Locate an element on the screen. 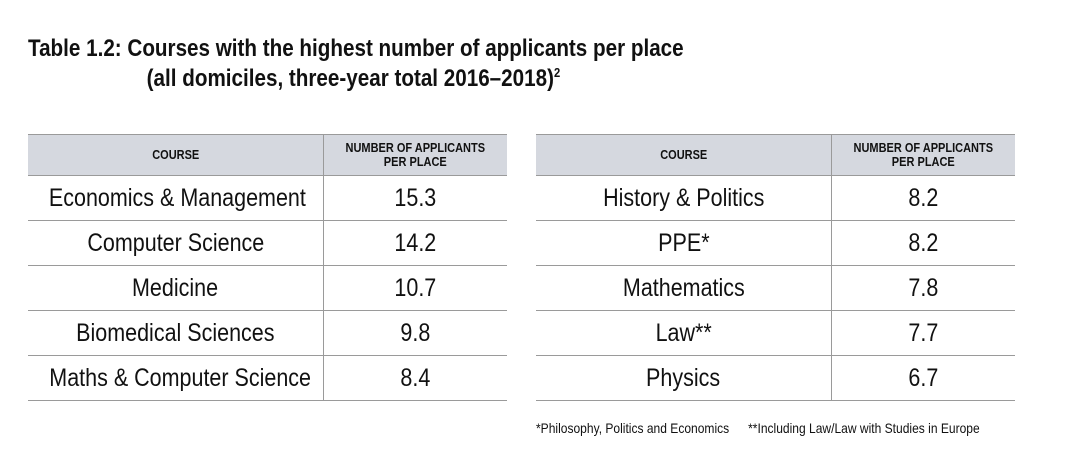  table-row: Maths & Computer Science 8.4 is located at coordinates (267, 378).